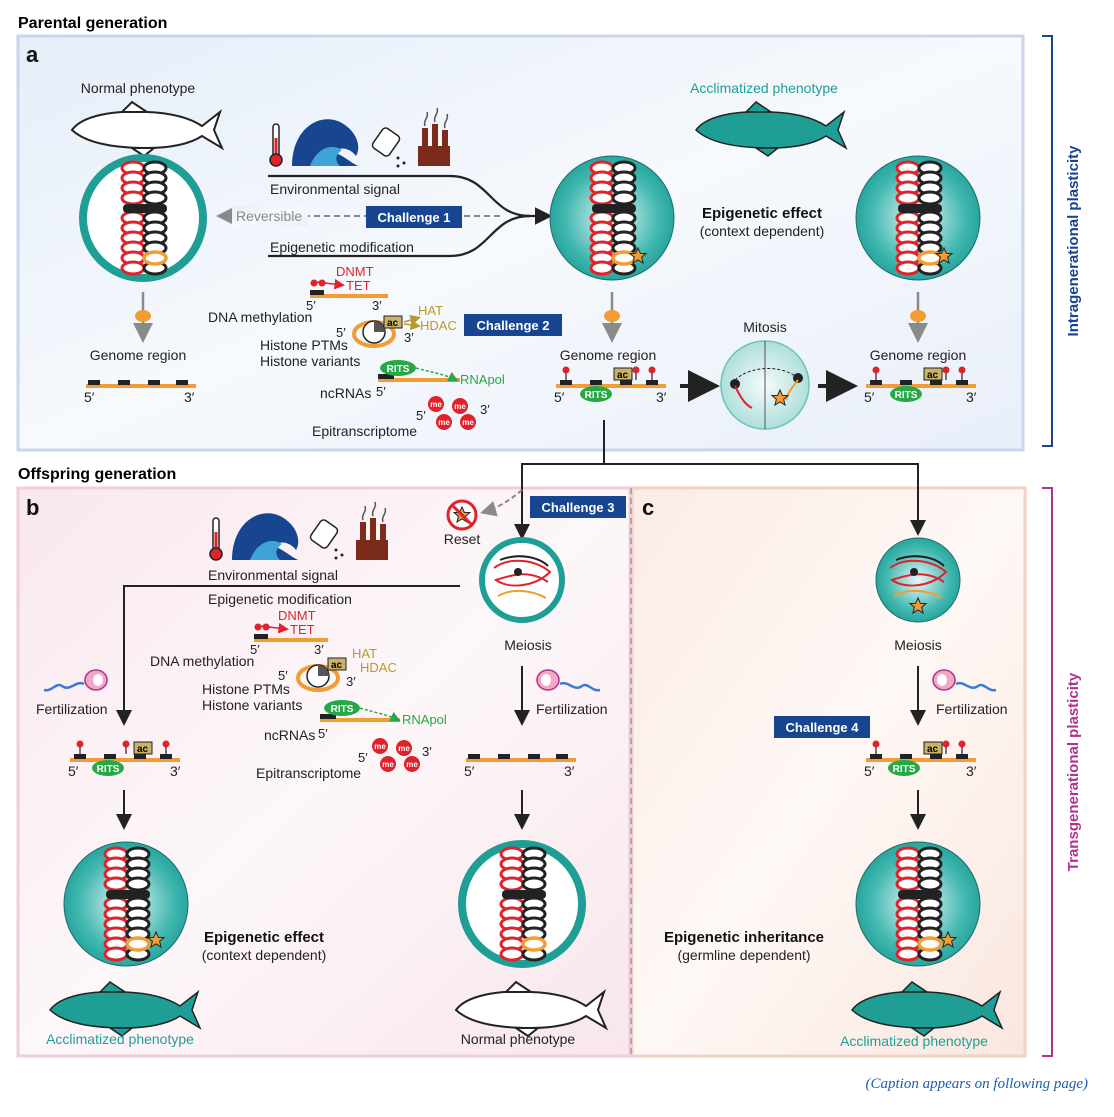  Describe the element at coordinates (921, 384) in the screenshot. I see `modified-strand-a3: ac RITS` at that location.